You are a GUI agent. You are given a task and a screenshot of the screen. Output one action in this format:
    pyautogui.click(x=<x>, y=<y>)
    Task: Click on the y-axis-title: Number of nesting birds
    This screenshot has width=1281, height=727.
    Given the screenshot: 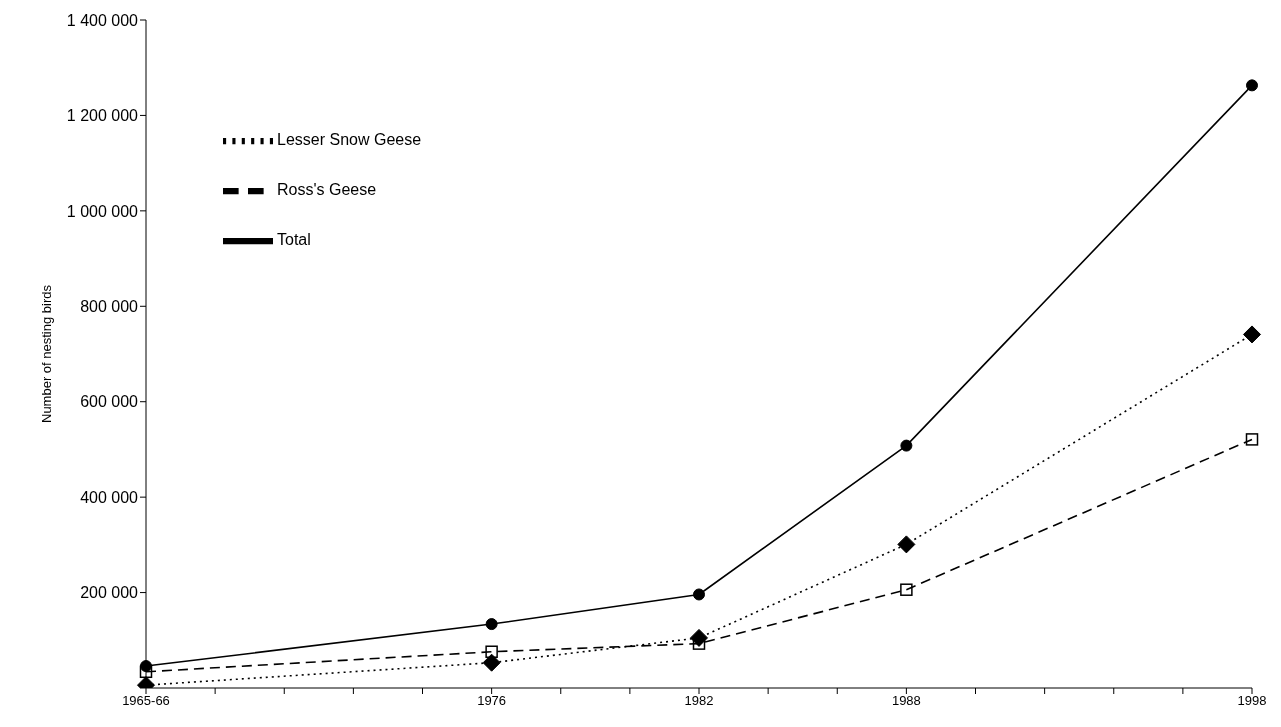 What is the action you would take?
    pyautogui.click(x=46, y=354)
    